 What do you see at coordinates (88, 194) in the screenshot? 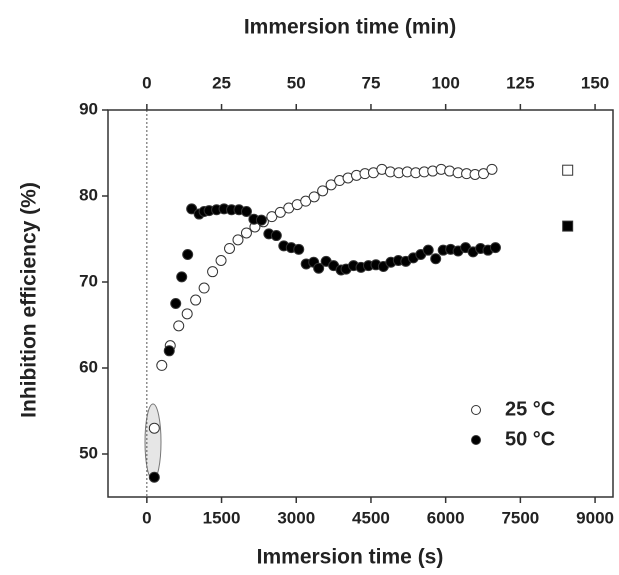
I see `y-tick-label: 80` at bounding box center [88, 194].